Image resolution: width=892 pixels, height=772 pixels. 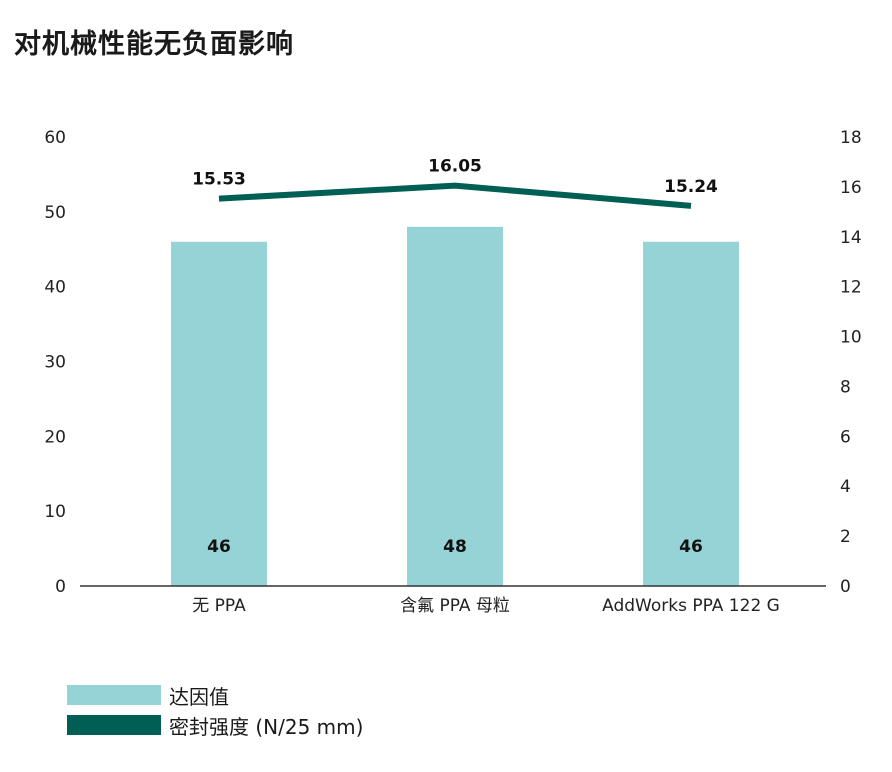 What do you see at coordinates (851, 338) in the screenshot?
I see `right-tick-label: 10` at bounding box center [851, 338].